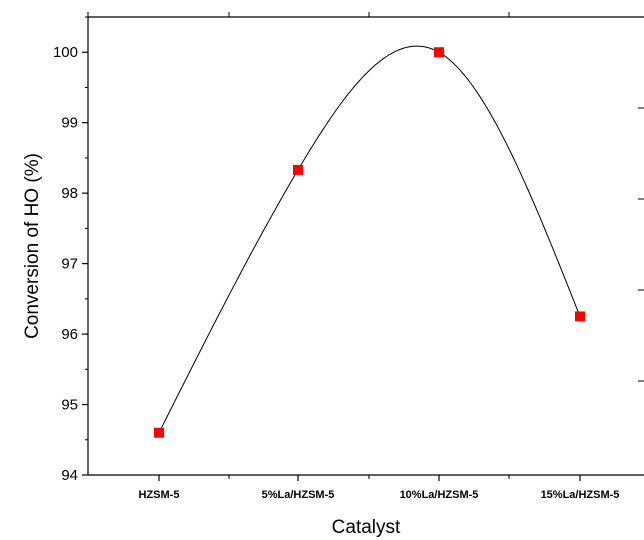 This screenshot has height=540, width=644. What do you see at coordinates (69, 123) in the screenshot?
I see `y-tick-label: 99` at bounding box center [69, 123].